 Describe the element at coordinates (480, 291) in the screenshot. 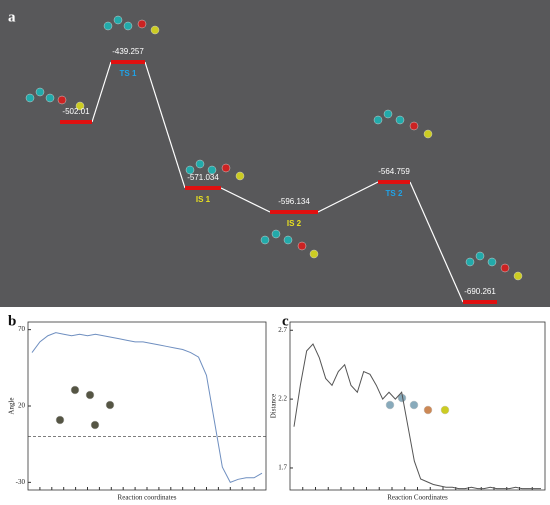

I see `energy-label: -690.261` at that location.